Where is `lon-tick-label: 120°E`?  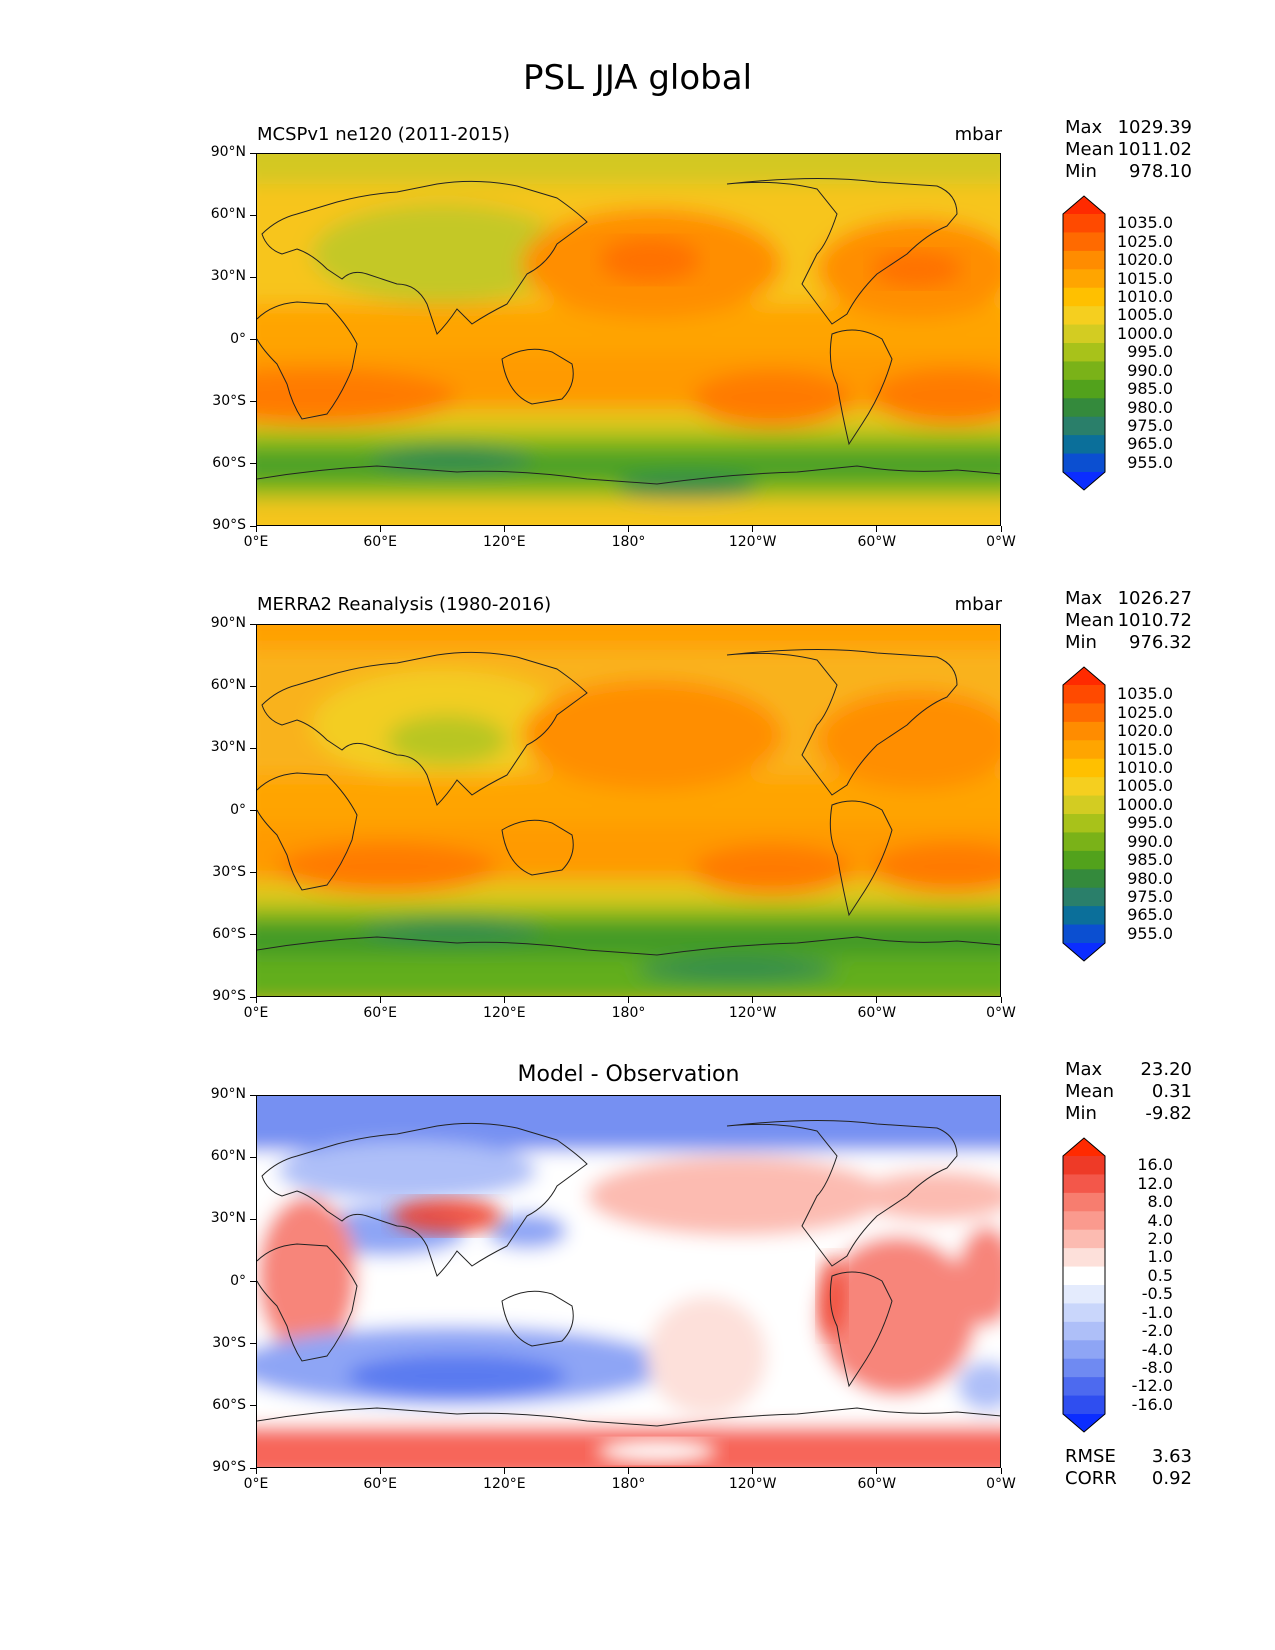
lon-tick-label: 120°E is located at coordinates (504, 1484).